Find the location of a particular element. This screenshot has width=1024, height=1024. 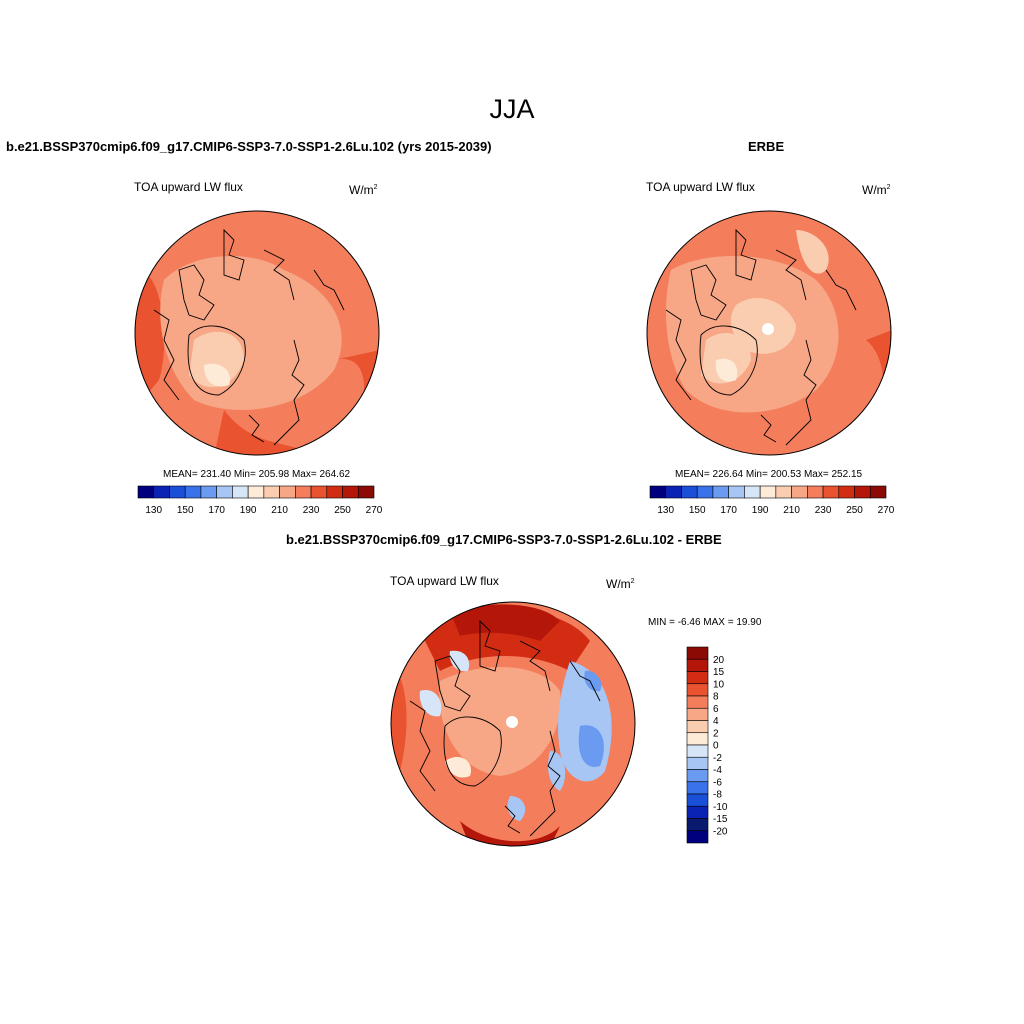

panel-1-stats: MEAN= 231.40 Min= 205.98 Max= 264.62 is located at coordinates (257, 474).